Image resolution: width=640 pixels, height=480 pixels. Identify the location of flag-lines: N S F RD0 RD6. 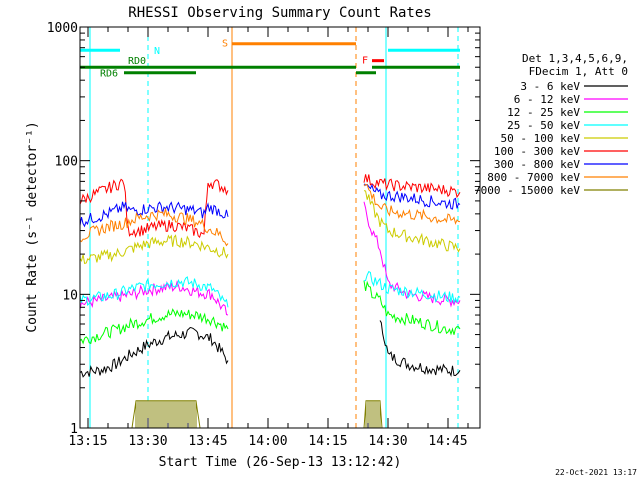
(270, 59).